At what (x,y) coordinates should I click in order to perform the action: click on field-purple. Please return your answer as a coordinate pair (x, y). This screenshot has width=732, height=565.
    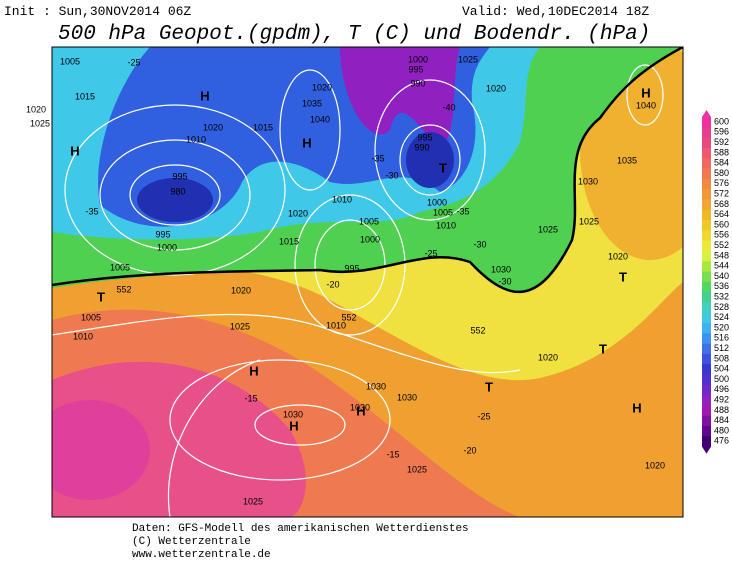
    Looking at the image, I should click on (400, 98).